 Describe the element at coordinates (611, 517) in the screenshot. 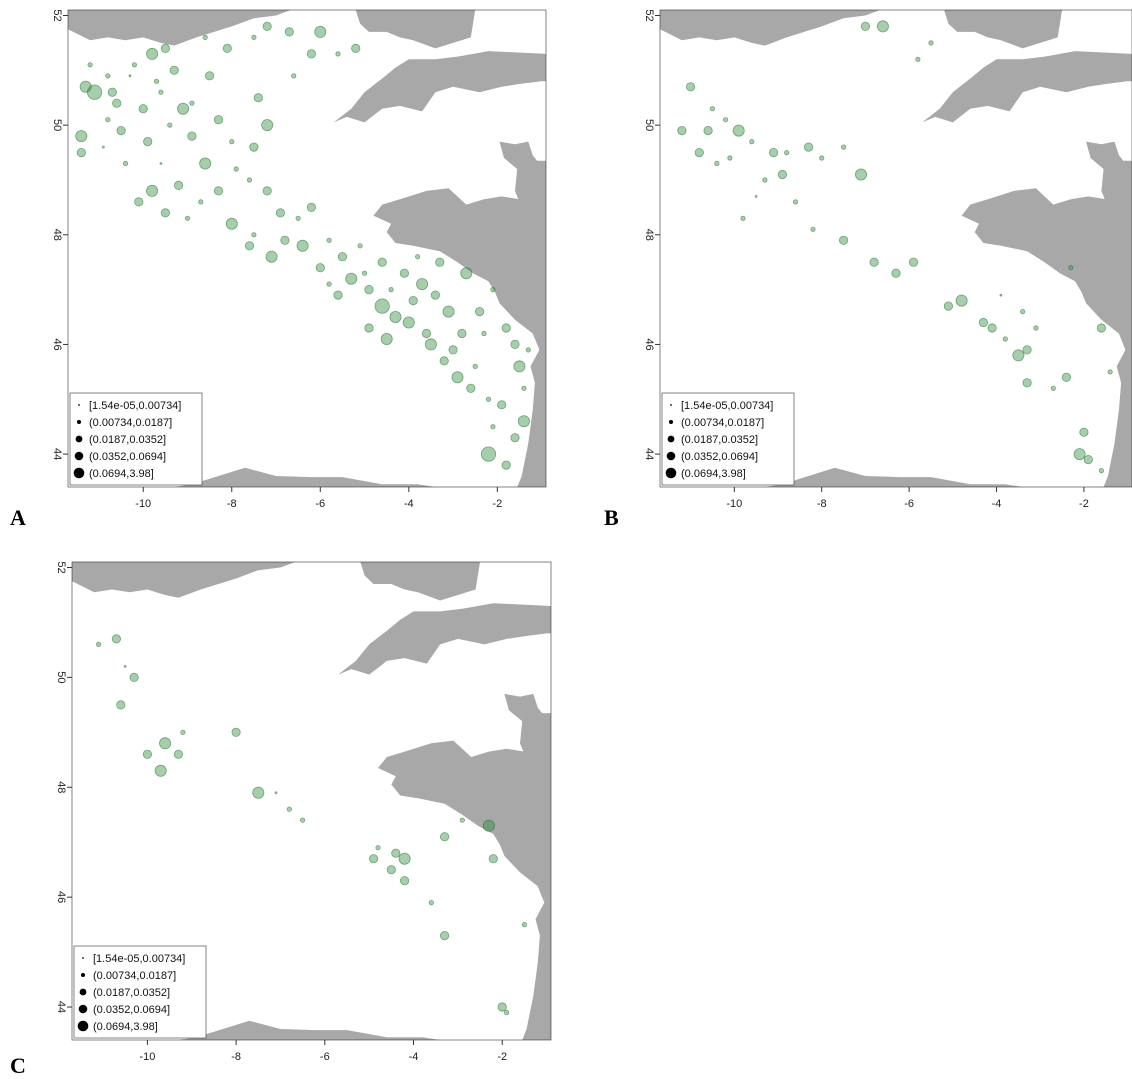

I see `panel-letter-b: B` at that location.